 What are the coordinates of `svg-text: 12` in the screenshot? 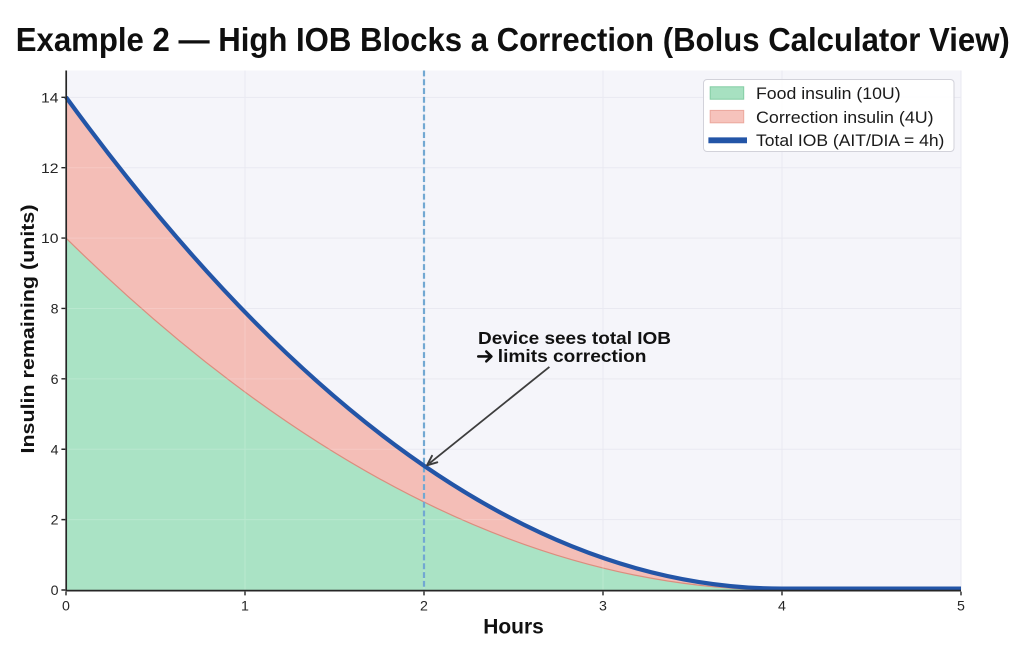 It's located at (50, 169).